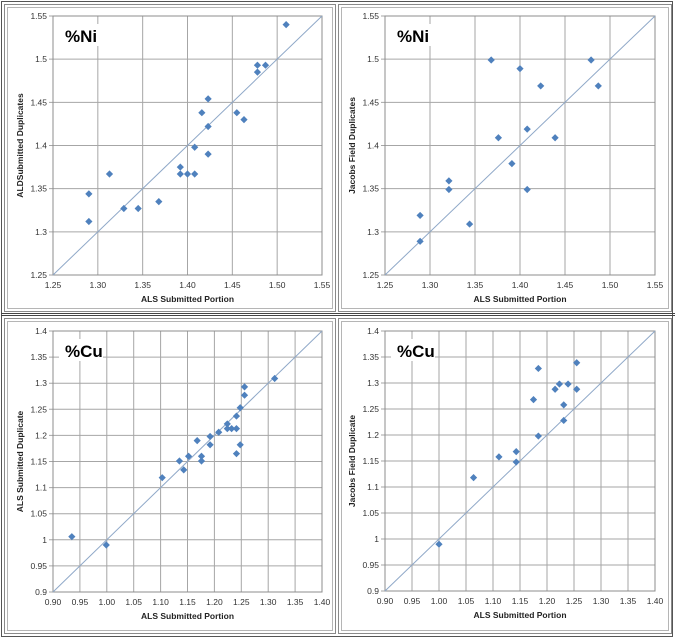 This screenshot has width=676, height=640. Describe the element at coordinates (84, 351) in the screenshot. I see `panel-label: %Cu` at that location.